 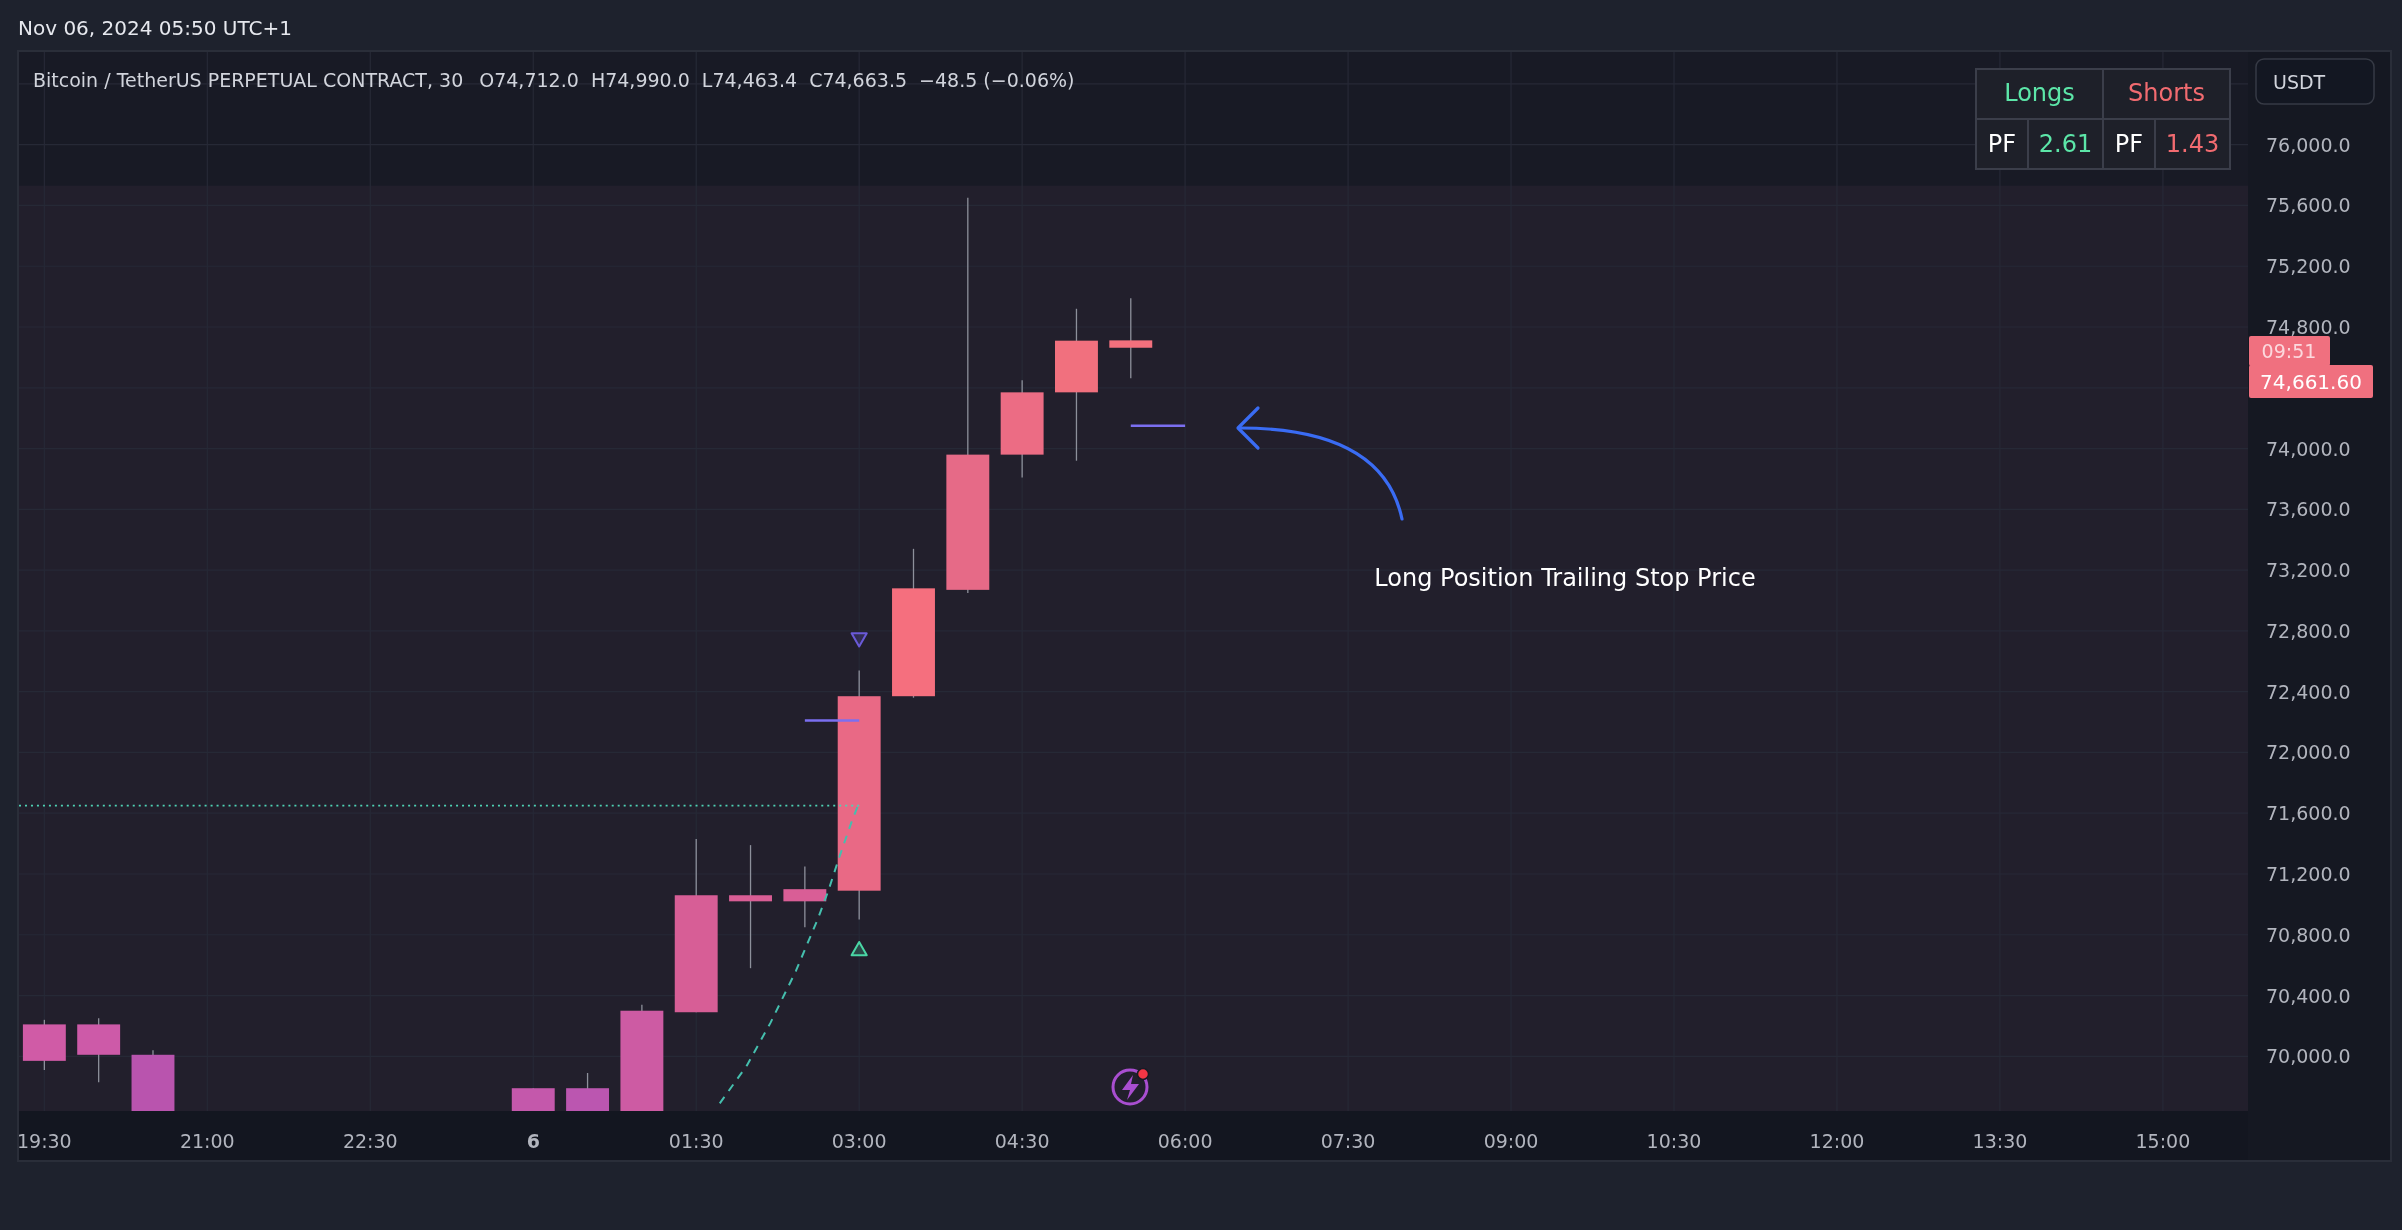 I want to click on x-tick-label: 06:00, so click(x=1185, y=1141).